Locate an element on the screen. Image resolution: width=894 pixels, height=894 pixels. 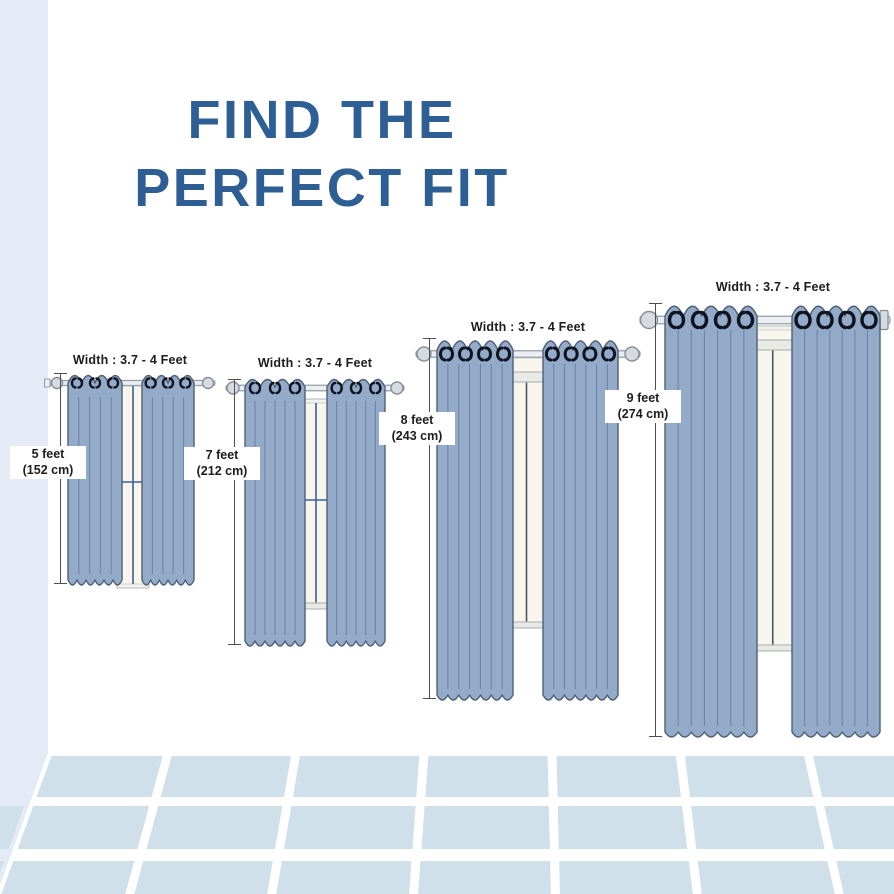
curtain-set-5ft is located at coordinates (132, 479).